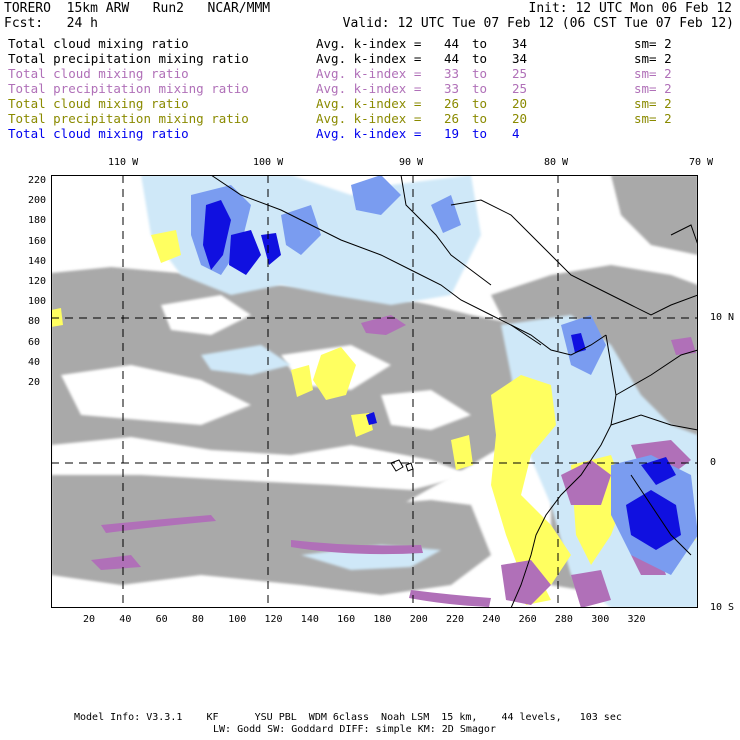 This screenshot has height=740, width=740. What do you see at coordinates (516, 133) in the screenshot?
I see `legend-k-to: 4` at bounding box center [516, 133].